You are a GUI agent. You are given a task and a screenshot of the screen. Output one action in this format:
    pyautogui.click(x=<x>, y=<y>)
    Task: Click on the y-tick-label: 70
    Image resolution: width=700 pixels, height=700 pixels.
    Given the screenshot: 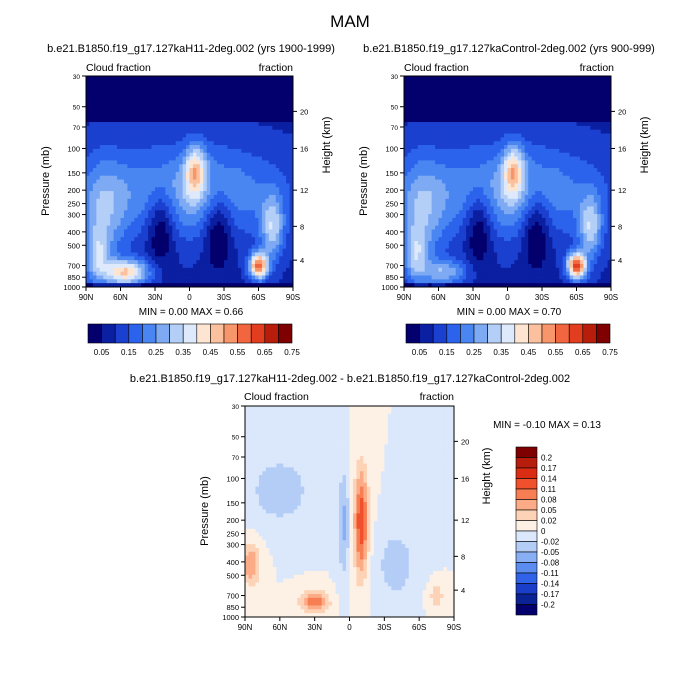 What is the action you would take?
    pyautogui.click(x=77, y=128)
    